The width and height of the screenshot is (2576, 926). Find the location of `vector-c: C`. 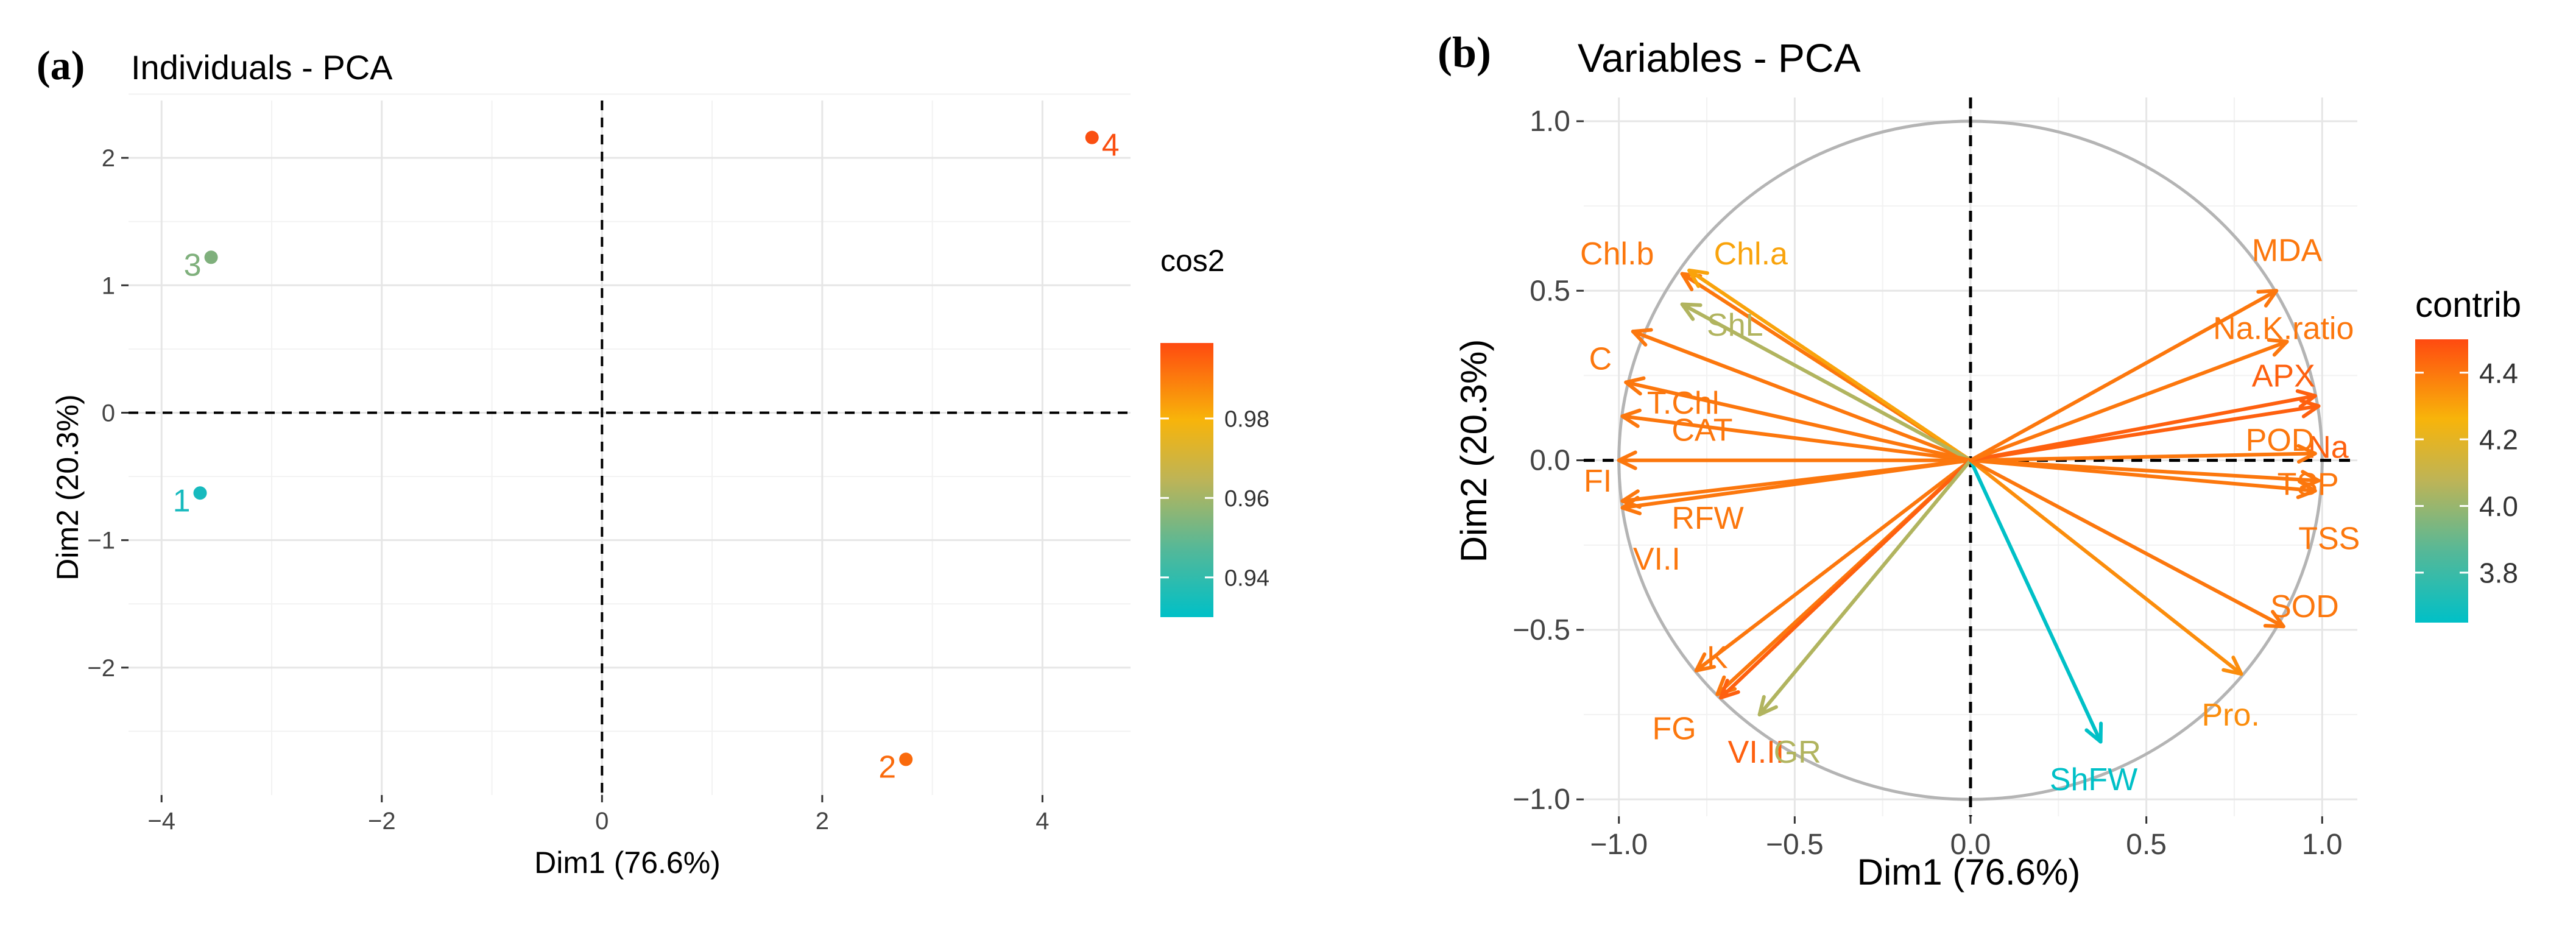

vector-c: C is located at coordinates (1780, 395).